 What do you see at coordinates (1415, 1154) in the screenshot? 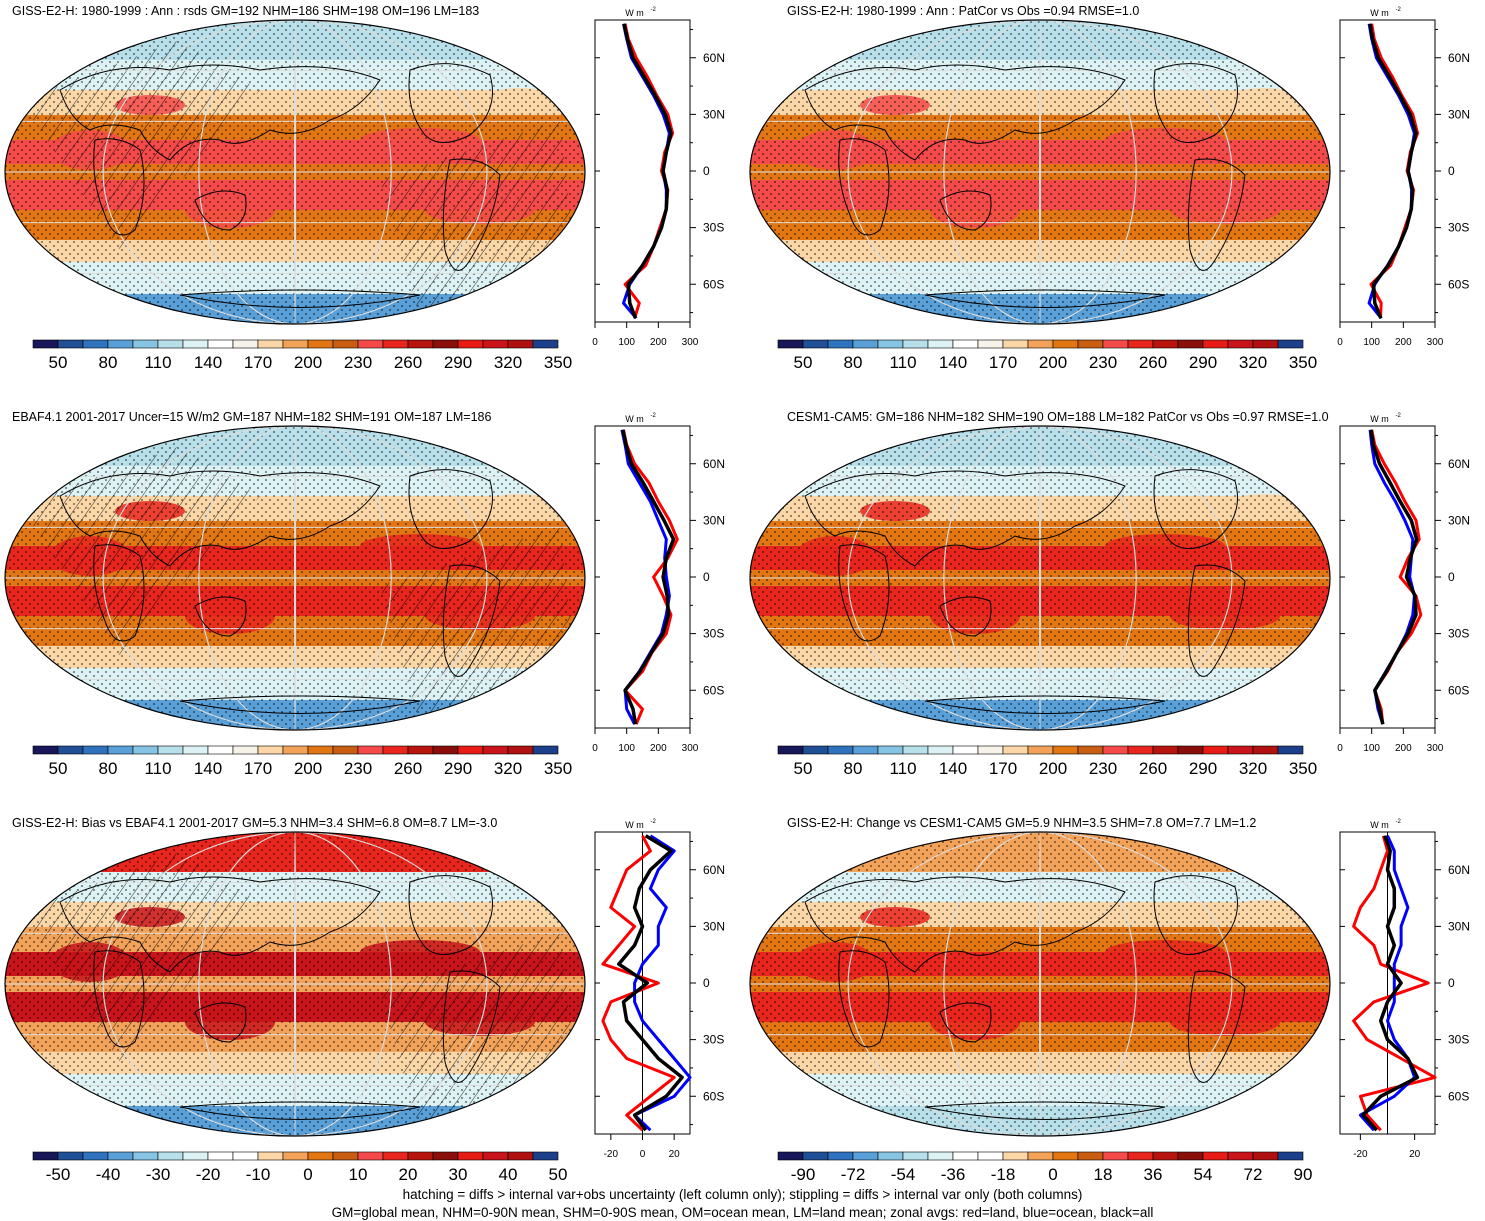
I see `x-tick-label: 20` at bounding box center [1415, 1154].